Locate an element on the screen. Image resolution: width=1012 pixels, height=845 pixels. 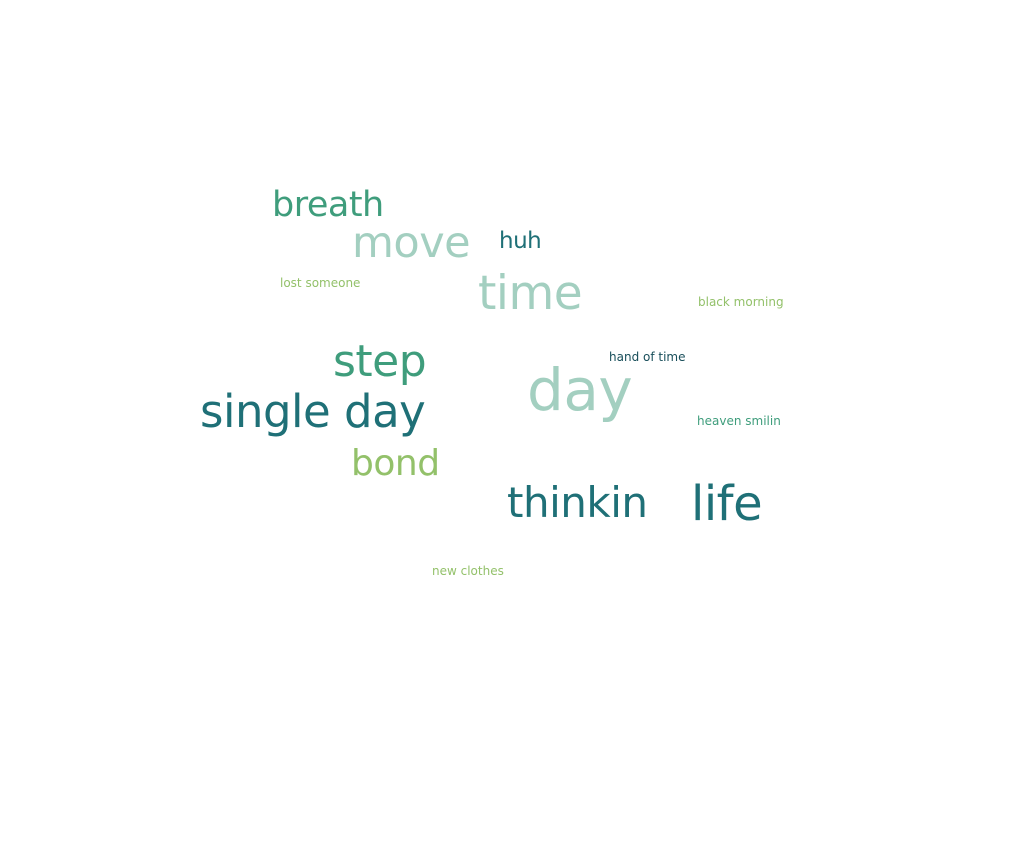
word-lost-someone: lost someone is located at coordinates (320, 283).